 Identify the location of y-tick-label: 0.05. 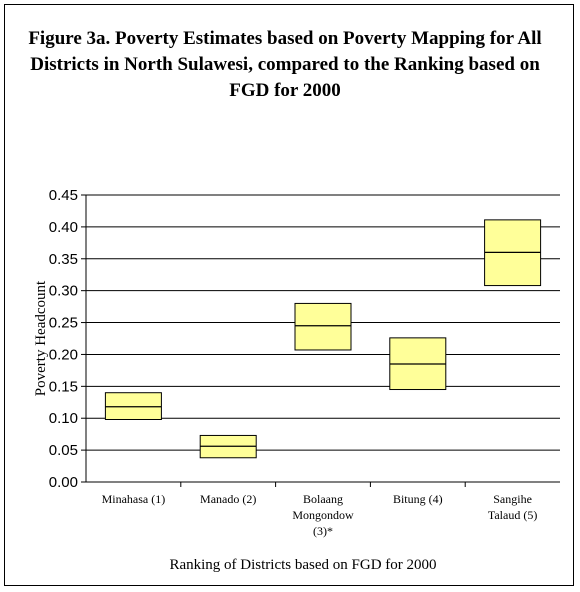
(63, 450).